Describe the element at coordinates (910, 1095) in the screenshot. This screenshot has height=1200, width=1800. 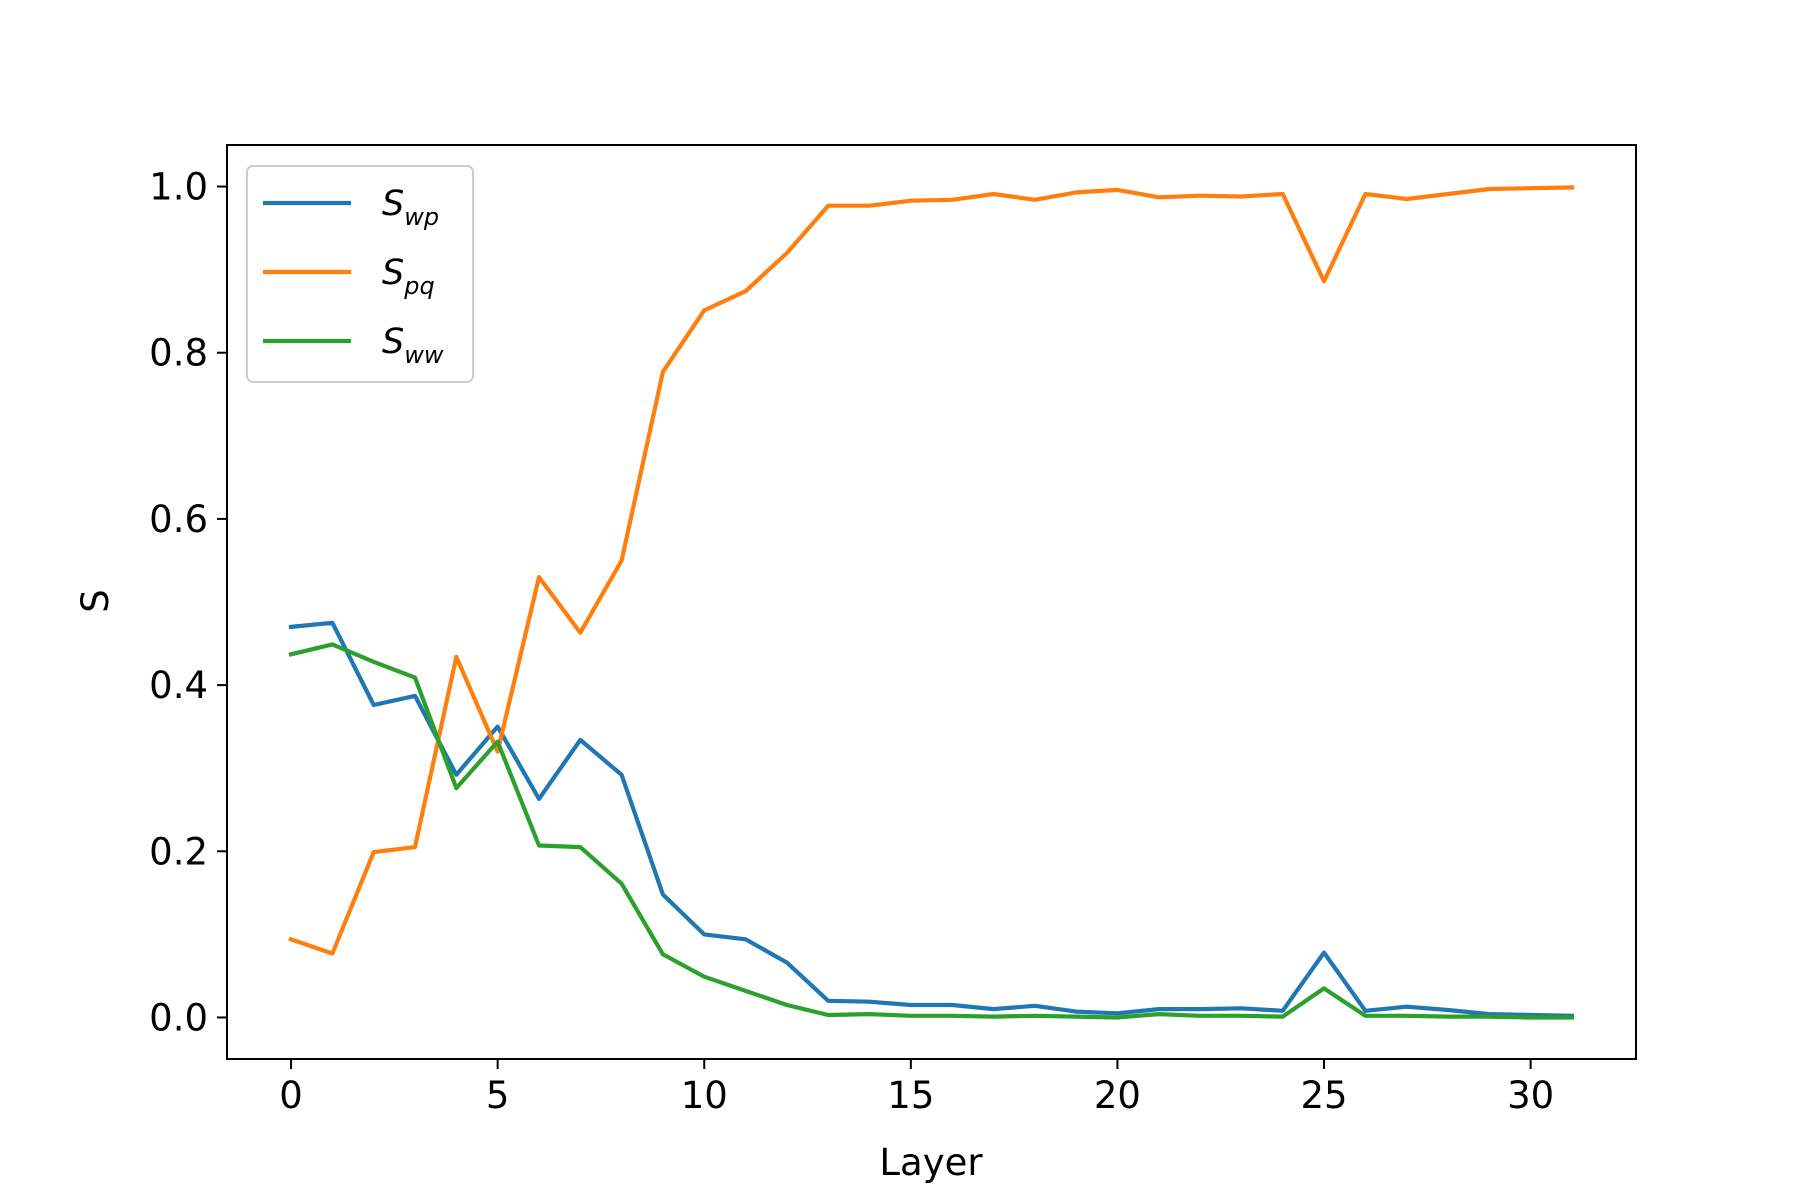
I see `x-tick-label: 15` at that location.